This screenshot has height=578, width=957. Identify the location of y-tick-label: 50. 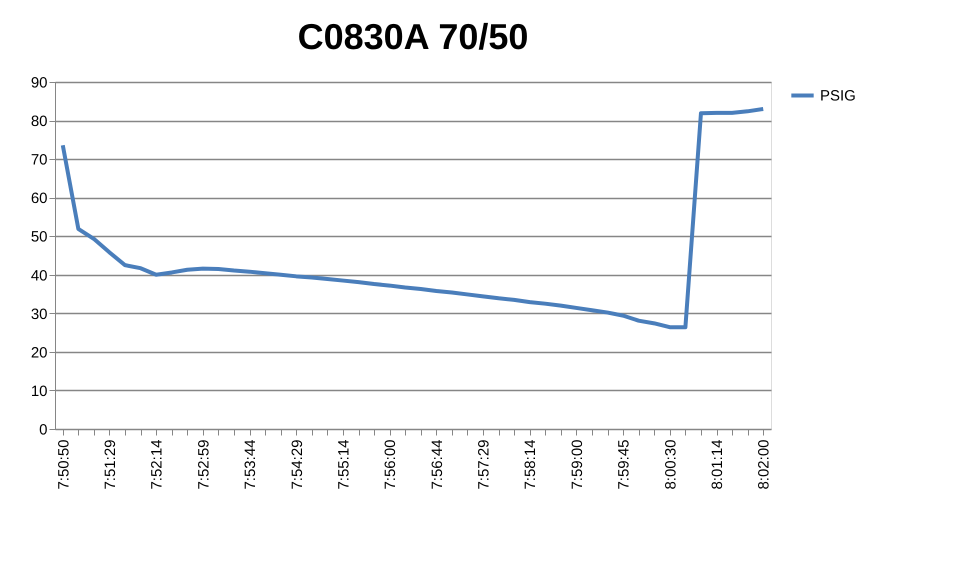
(39, 237).